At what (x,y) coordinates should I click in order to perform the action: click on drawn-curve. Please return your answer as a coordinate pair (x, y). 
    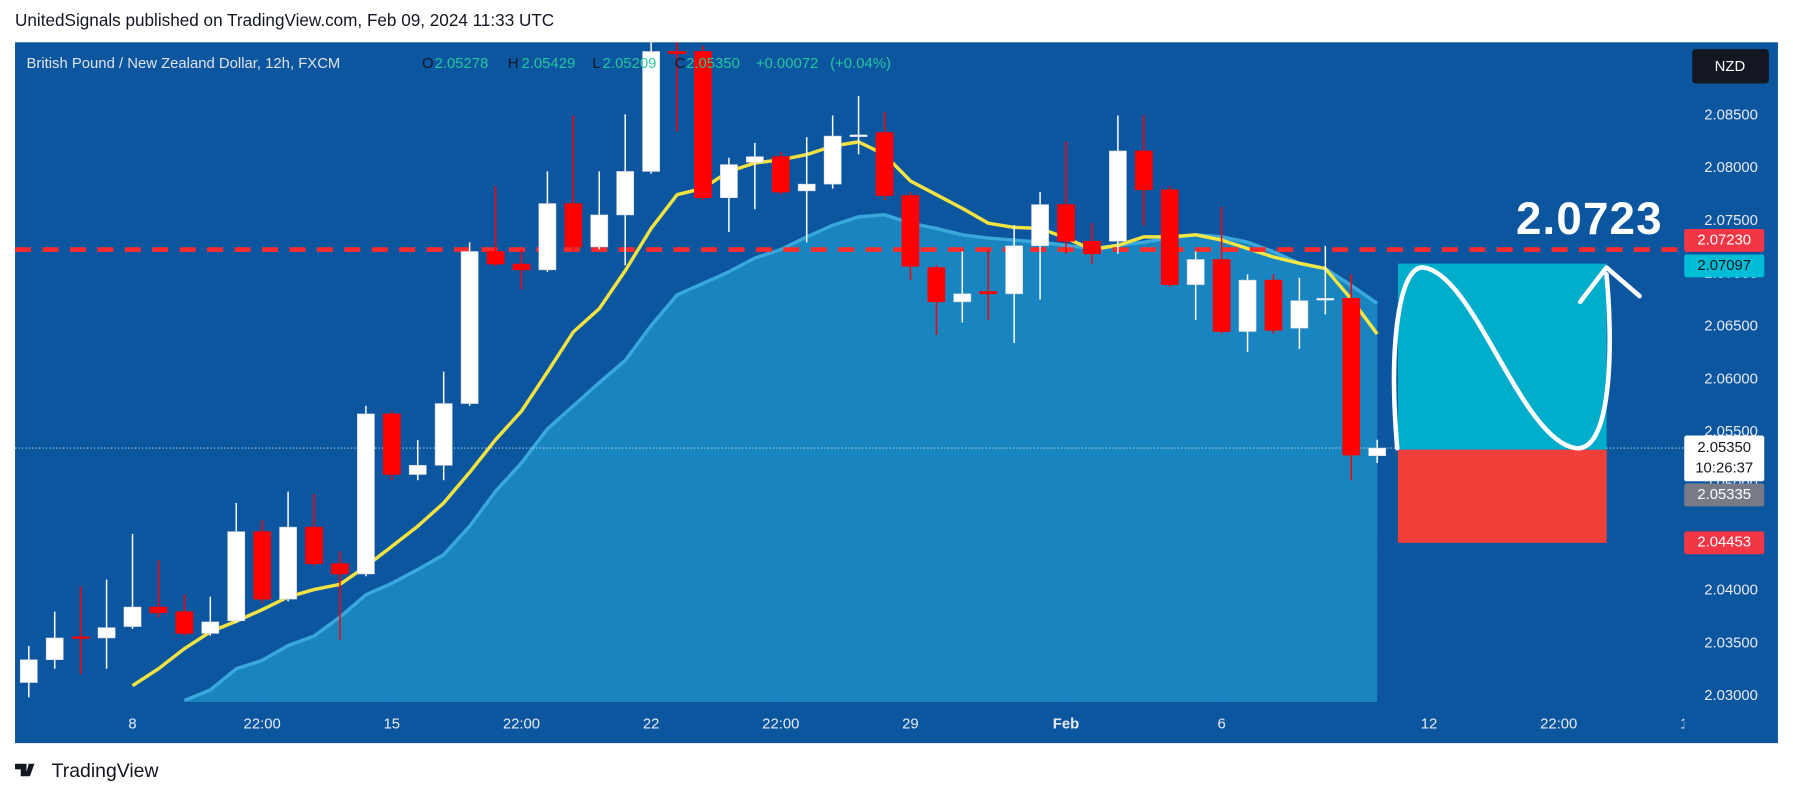
    Looking at the image, I should click on (1501, 358).